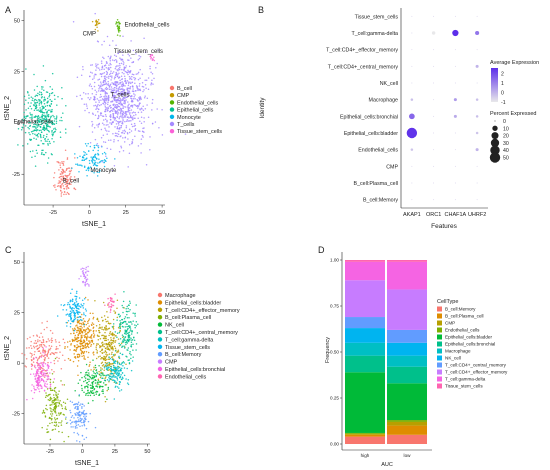 This screenshot has width=550, height=470. What do you see at coordinates (147, 452) in the screenshot?
I see `x-tick-label-c-3: 50` at bounding box center [147, 452].